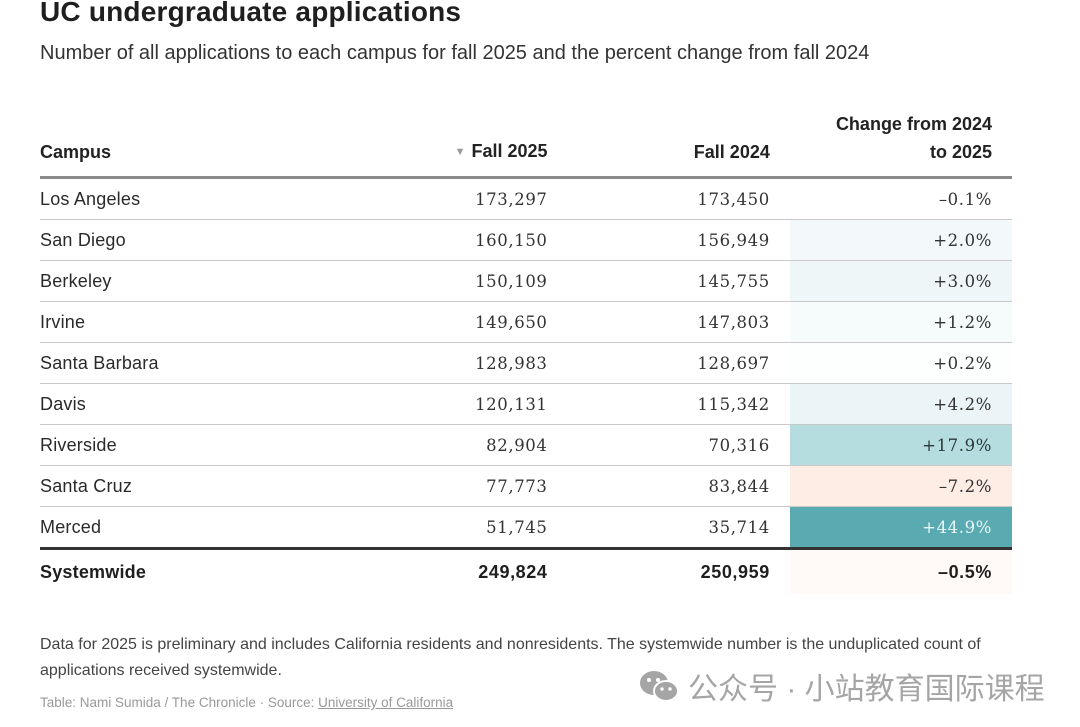  Describe the element at coordinates (501, 151) in the screenshot. I see `column-header-fall-2025: ▼ Fall 2025` at that location.